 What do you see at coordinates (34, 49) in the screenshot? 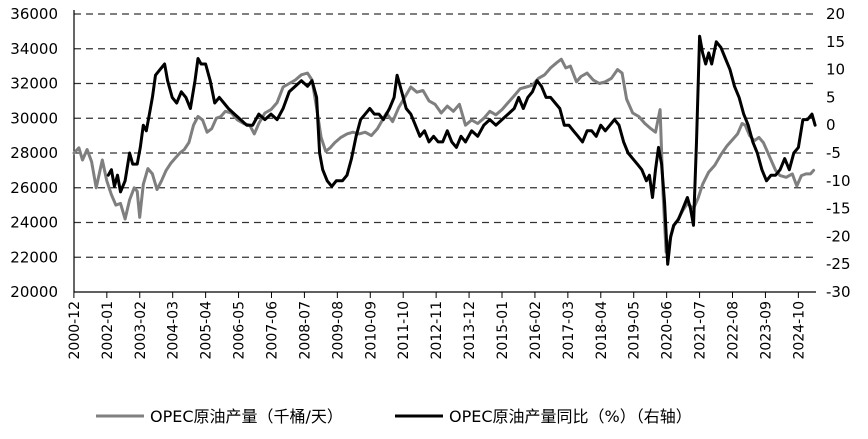
I see `left-tick-label: 34000` at bounding box center [34, 49].